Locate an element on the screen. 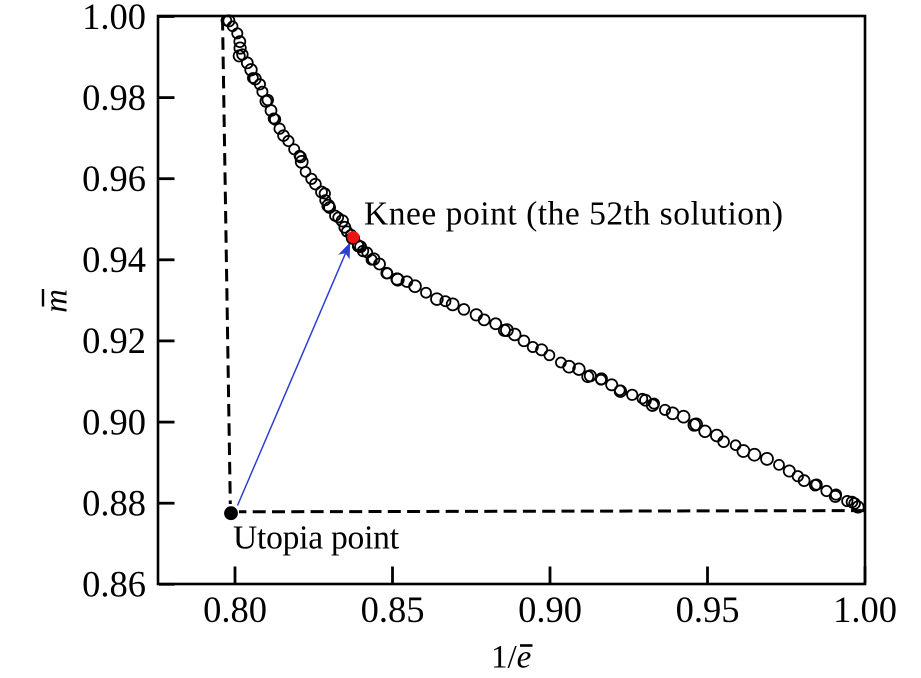 The height and width of the screenshot is (678, 921). svg-text: Utopia point is located at coordinates (316, 538).